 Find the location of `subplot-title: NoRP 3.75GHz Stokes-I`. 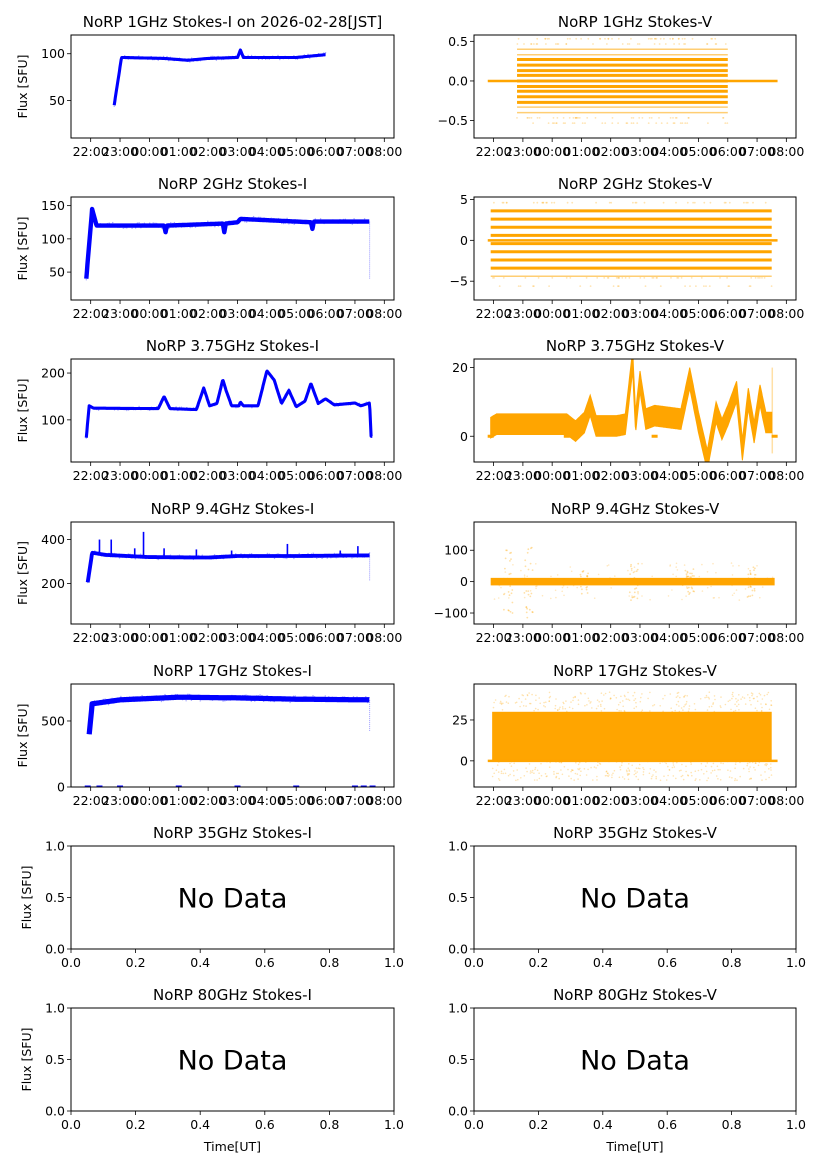

subplot-title: NoRP 3.75GHz Stokes-I is located at coordinates (232, 346).